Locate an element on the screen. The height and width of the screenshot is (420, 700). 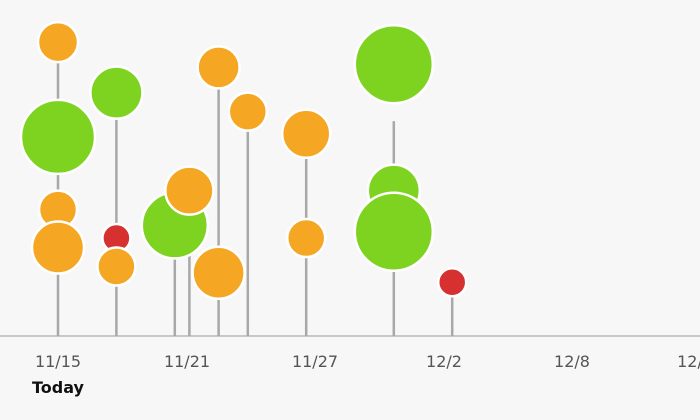
today-label: Today is located at coordinates (58, 387).